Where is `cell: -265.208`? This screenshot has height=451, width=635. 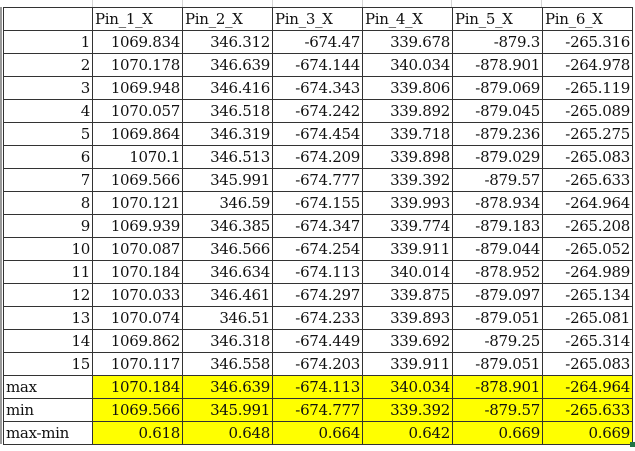 cell: -265.208 is located at coordinates (587, 226).